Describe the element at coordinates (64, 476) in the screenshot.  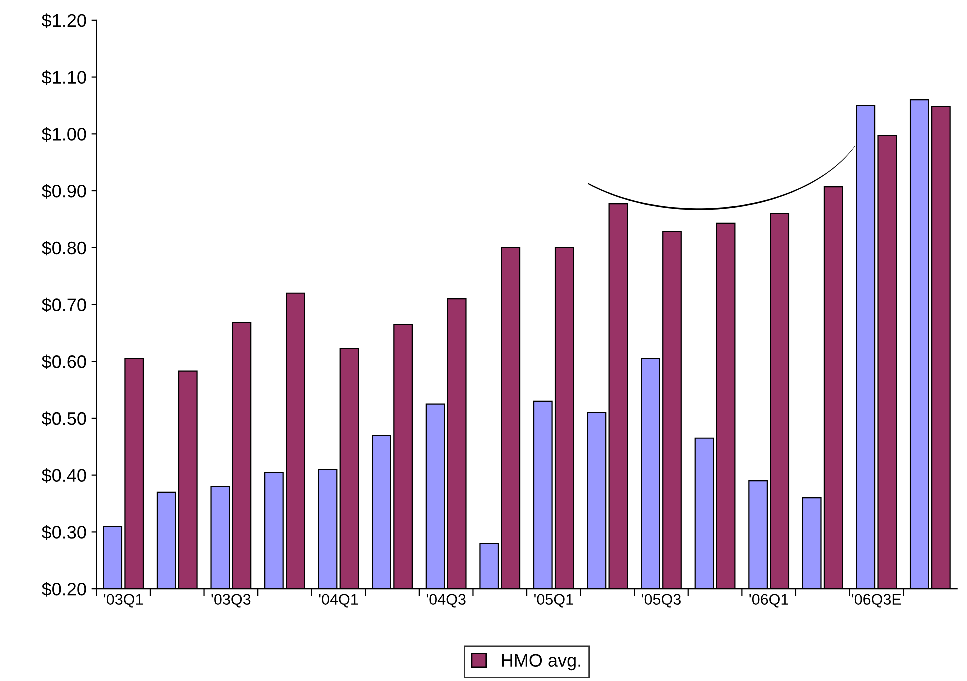
I see `y-tick-label: $0.40` at that location.